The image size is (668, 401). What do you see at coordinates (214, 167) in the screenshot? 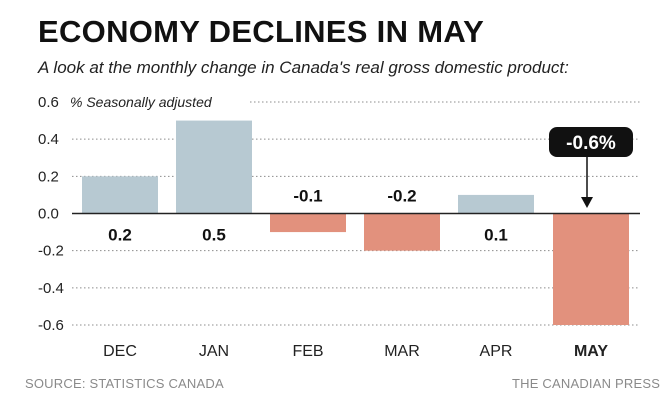
I see `bar-jan` at bounding box center [214, 167].